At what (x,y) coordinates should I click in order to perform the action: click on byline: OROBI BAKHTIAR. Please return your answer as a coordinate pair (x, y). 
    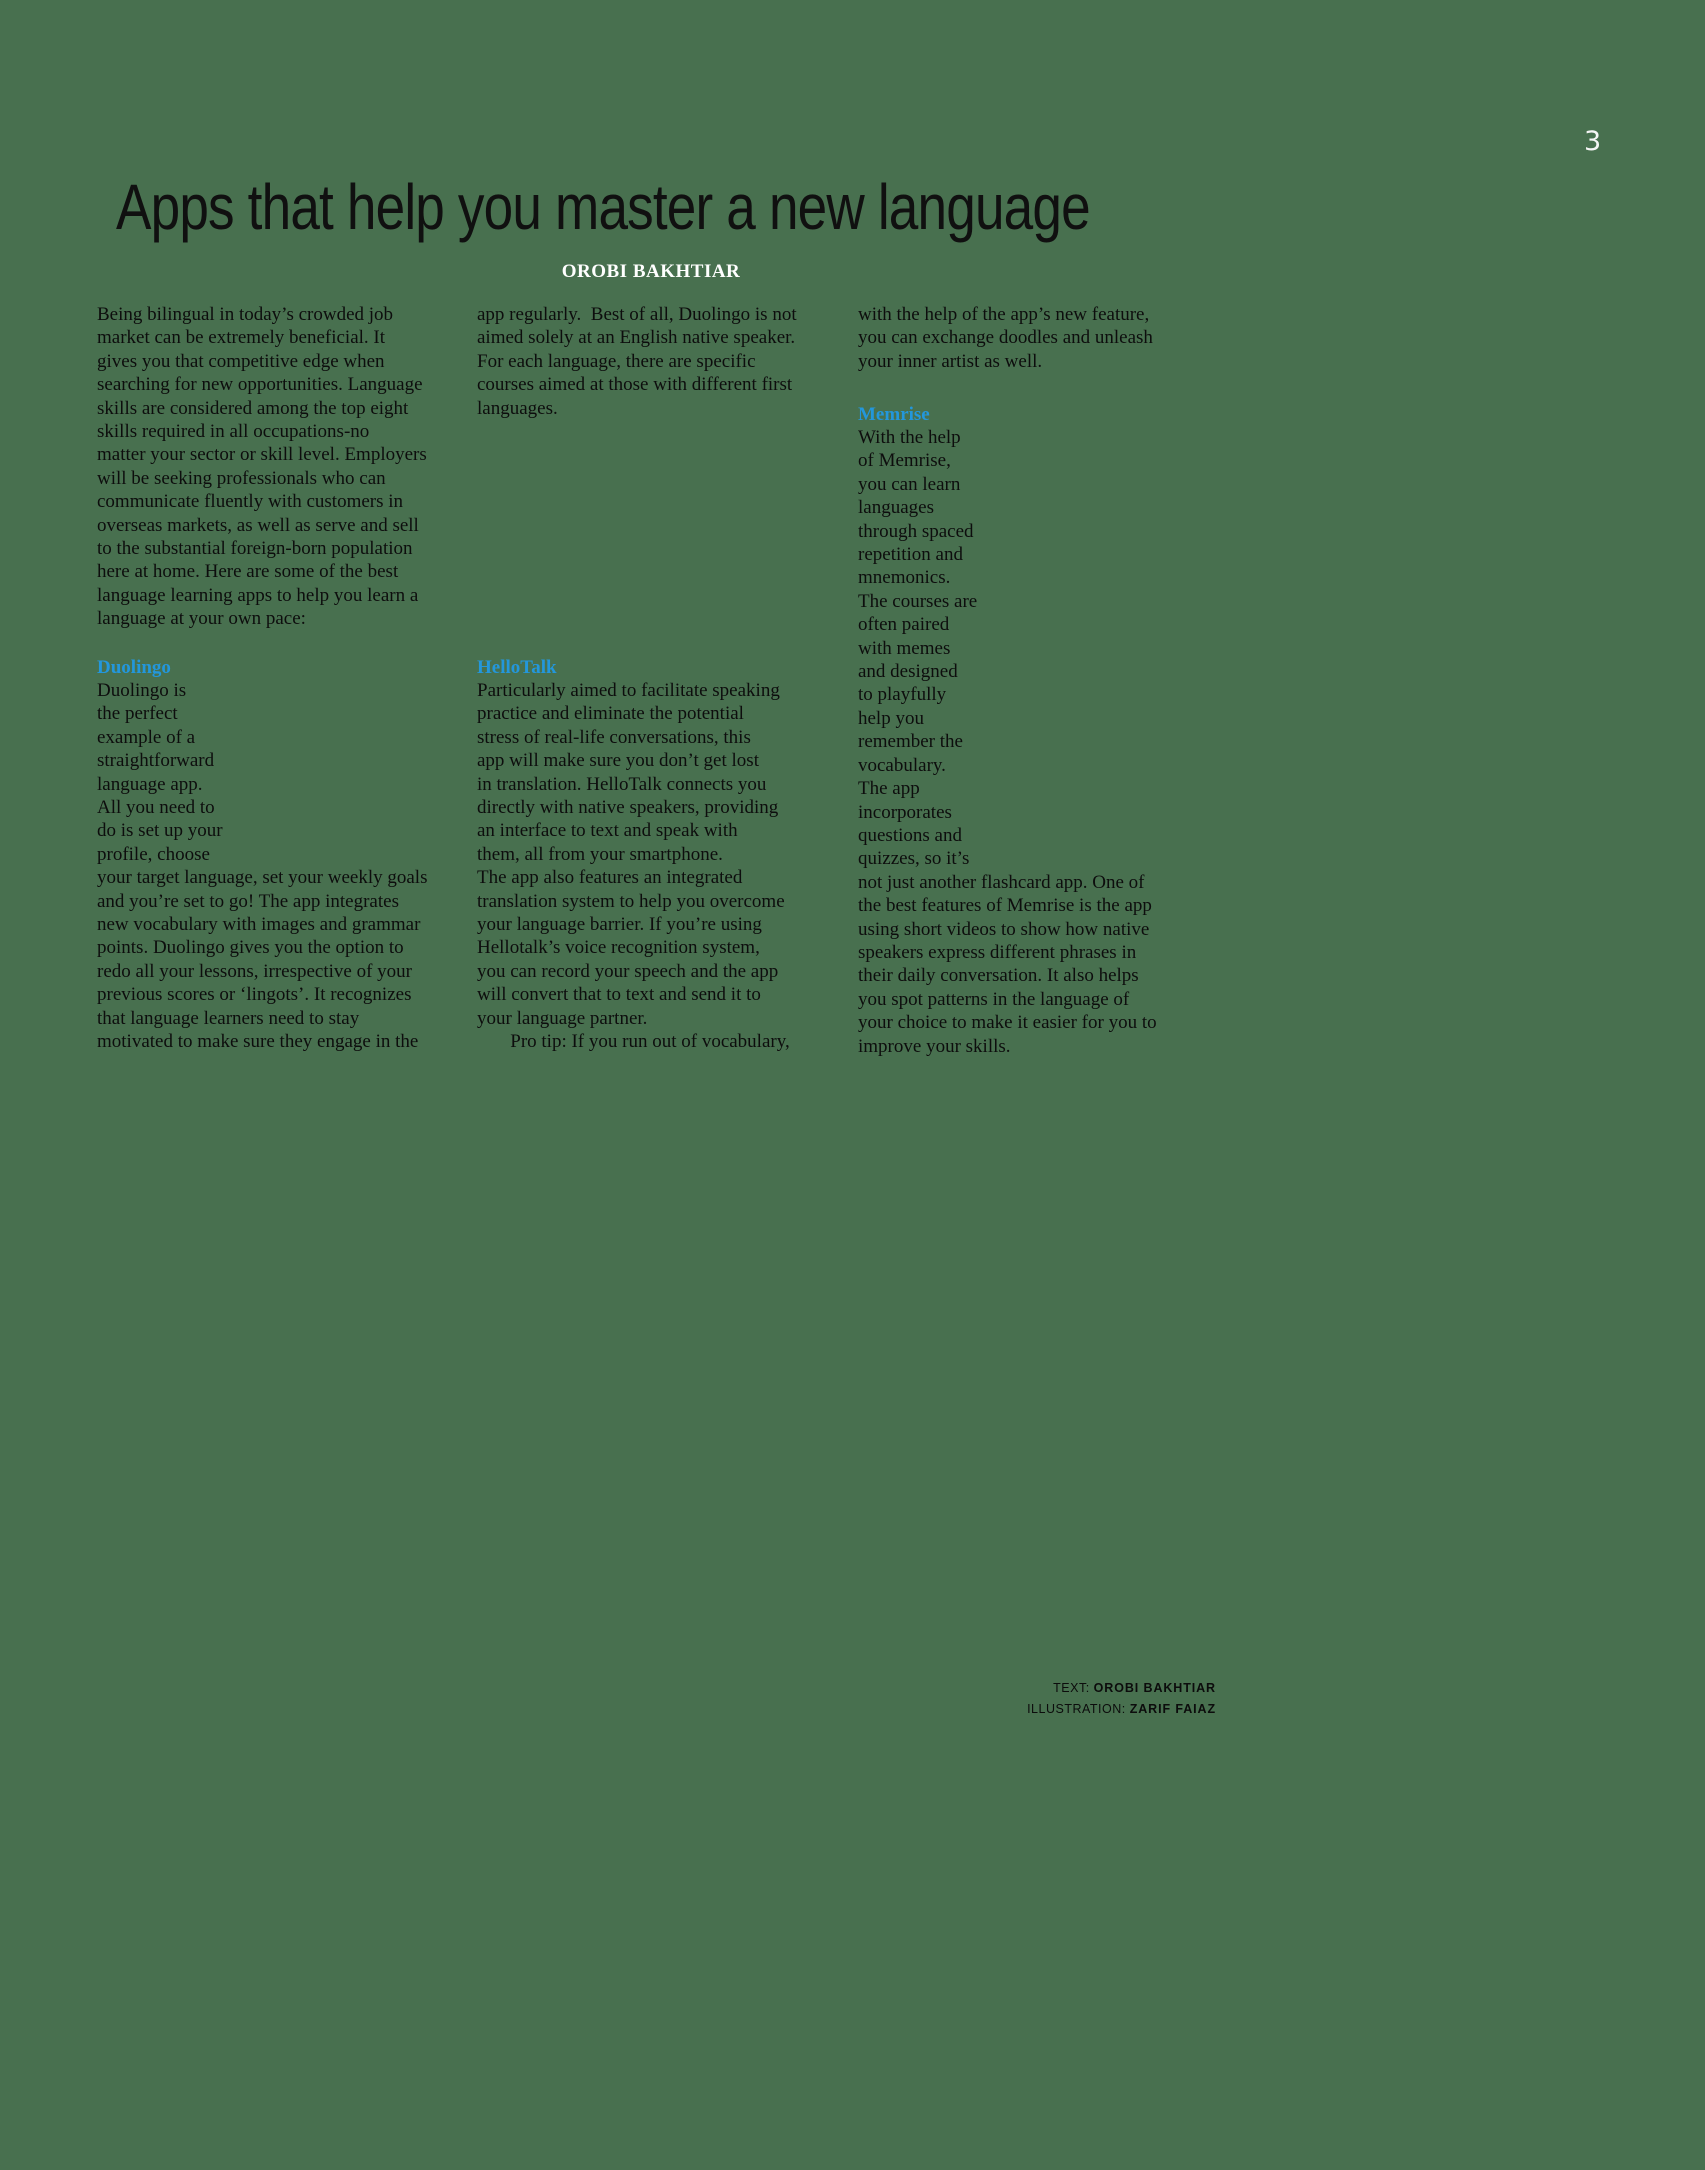
    Looking at the image, I should click on (651, 271).